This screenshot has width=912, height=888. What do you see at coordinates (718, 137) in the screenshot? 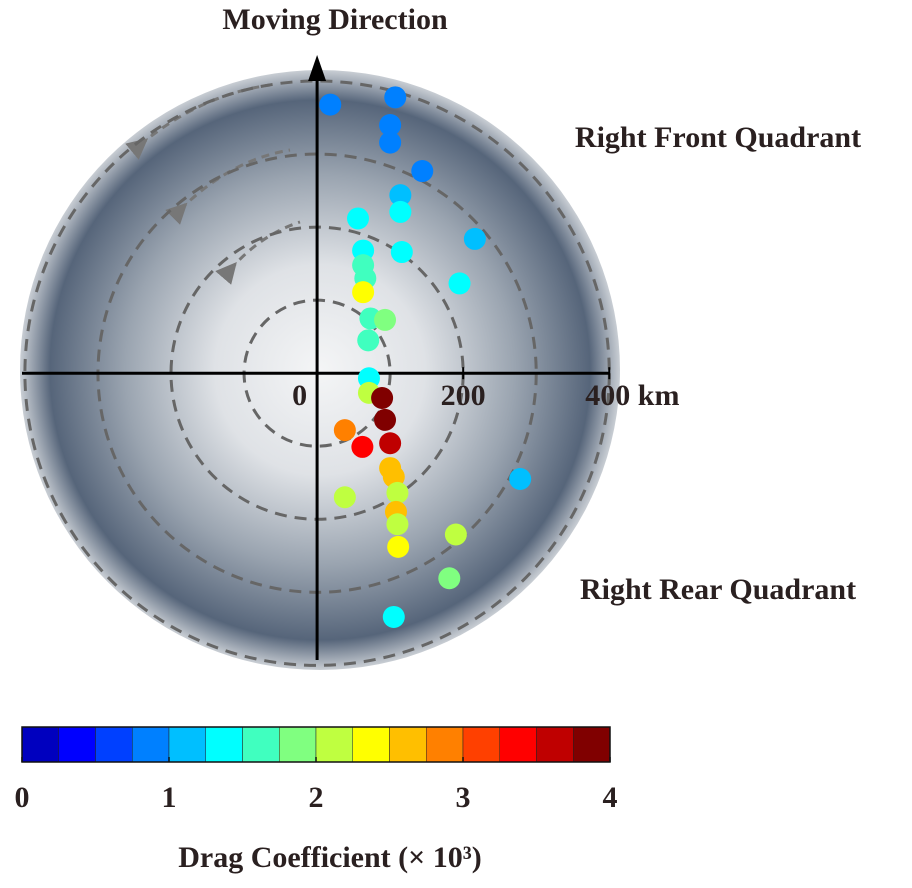
I see `annotation: Right Front Quadrant` at bounding box center [718, 137].